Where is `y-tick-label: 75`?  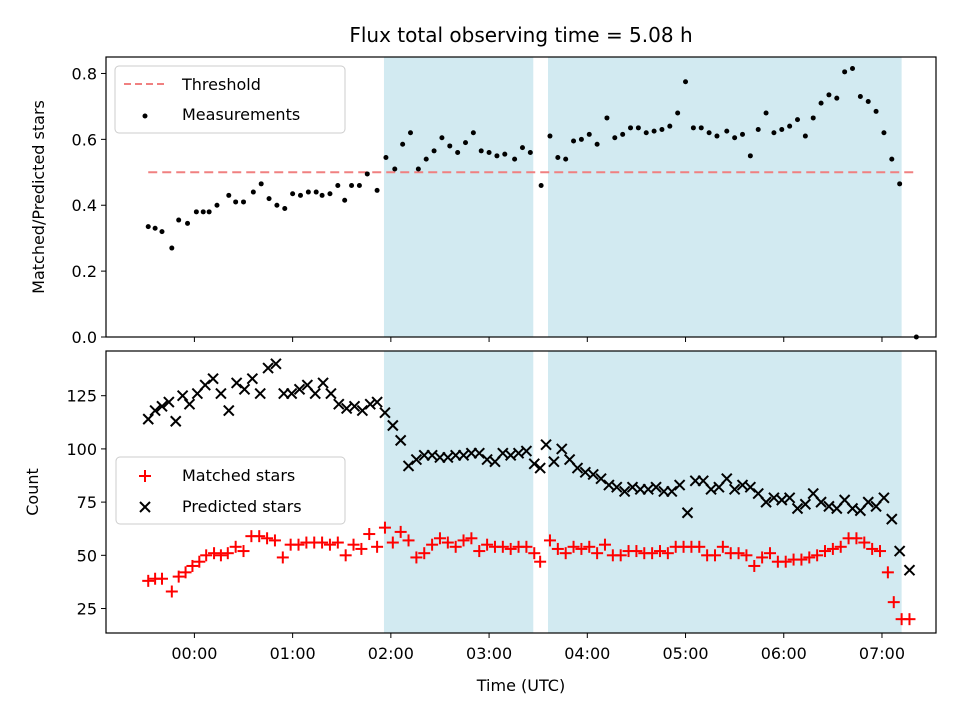
y-tick-label: 75 is located at coordinates (87, 502).